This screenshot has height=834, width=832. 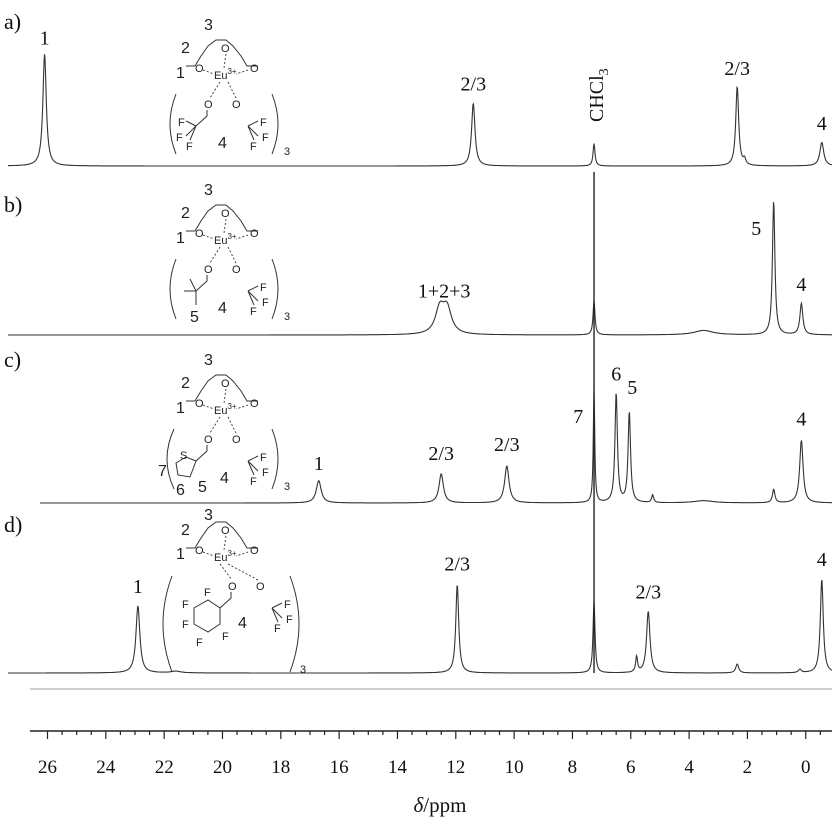 What do you see at coordinates (162, 471) in the screenshot?
I see `structure-c-num-7: 7` at bounding box center [162, 471].